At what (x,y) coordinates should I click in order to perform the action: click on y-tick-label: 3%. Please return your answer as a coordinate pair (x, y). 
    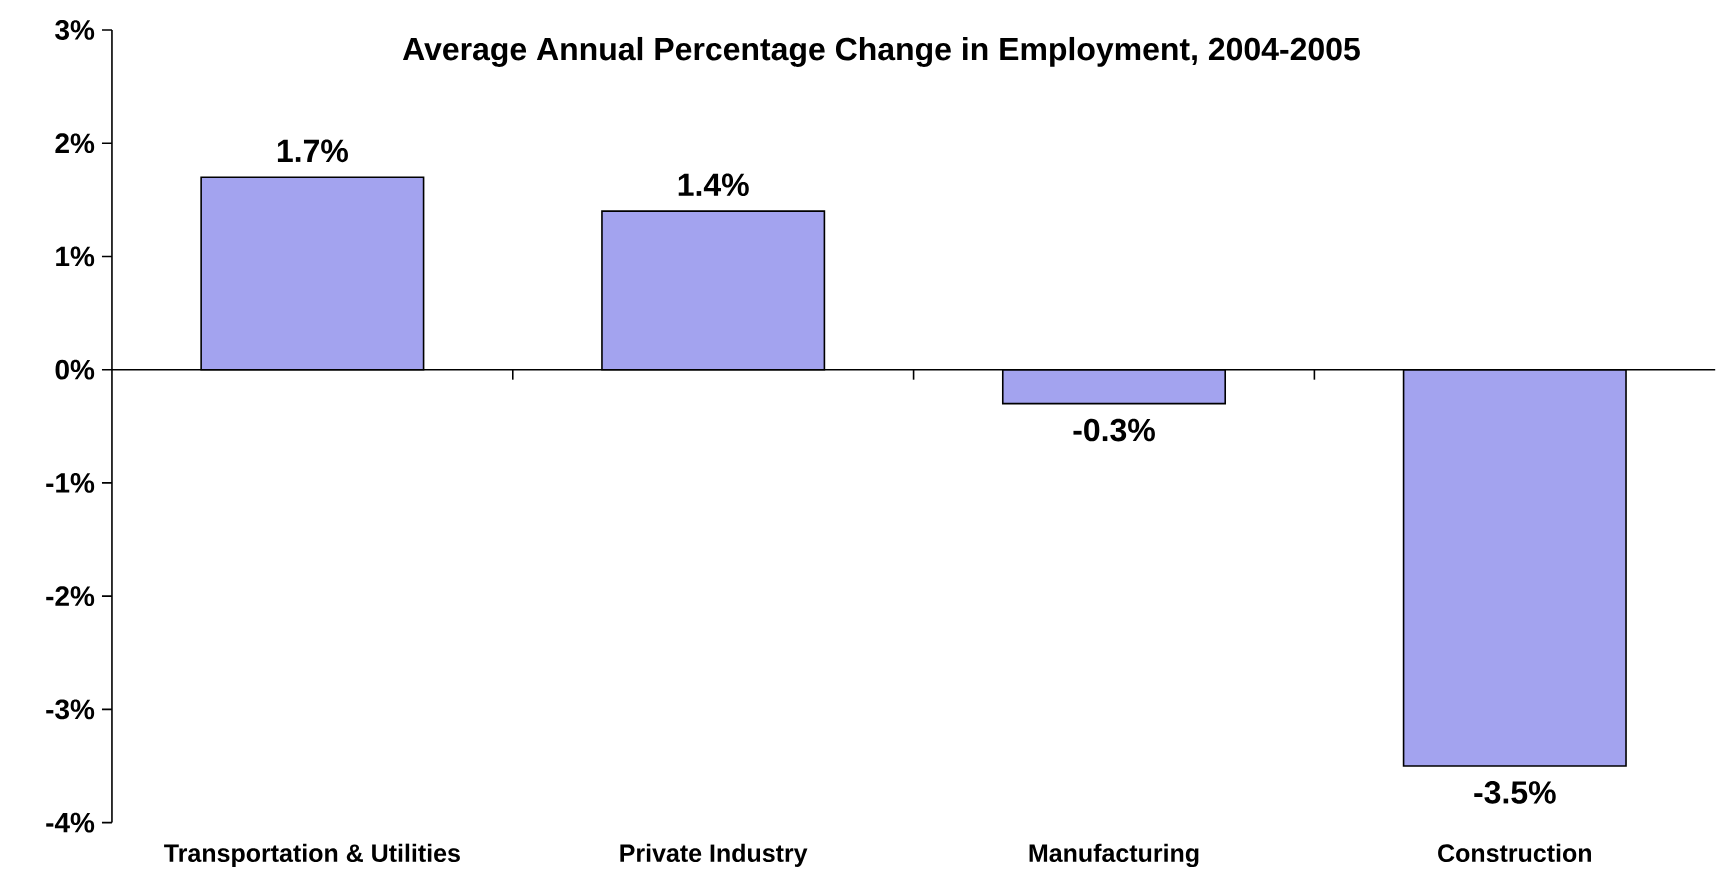
    Looking at the image, I should click on (75, 30).